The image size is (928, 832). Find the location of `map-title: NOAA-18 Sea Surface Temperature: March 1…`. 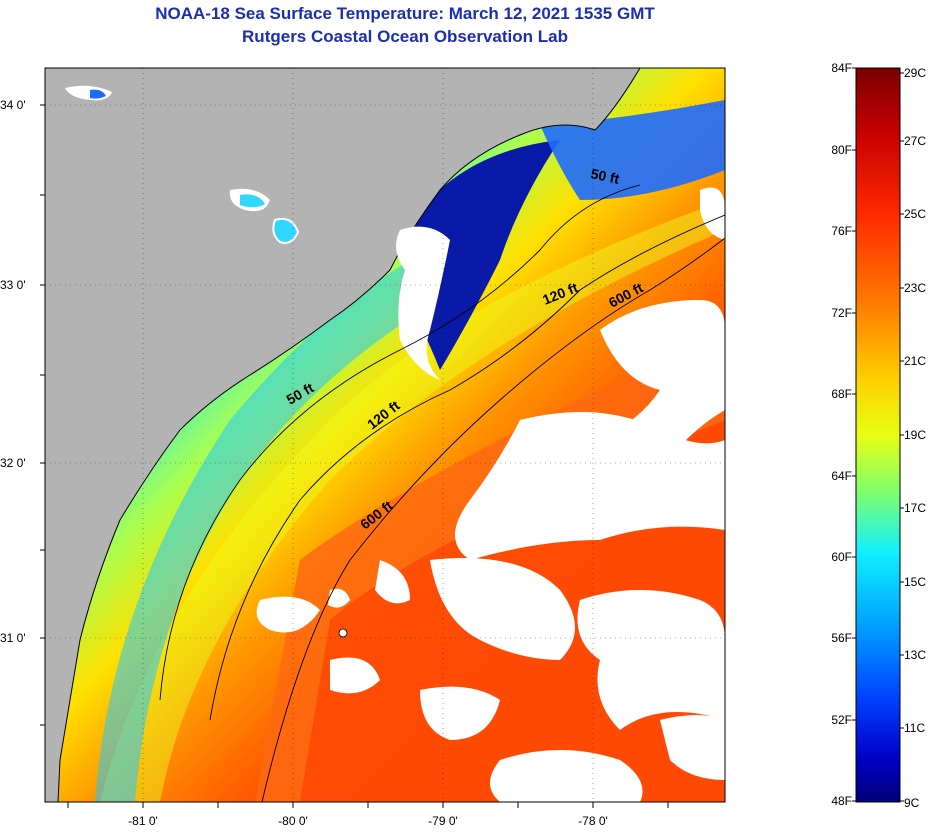

map-title: NOAA-18 Sea Surface Temperature: March 1… is located at coordinates (405, 13).